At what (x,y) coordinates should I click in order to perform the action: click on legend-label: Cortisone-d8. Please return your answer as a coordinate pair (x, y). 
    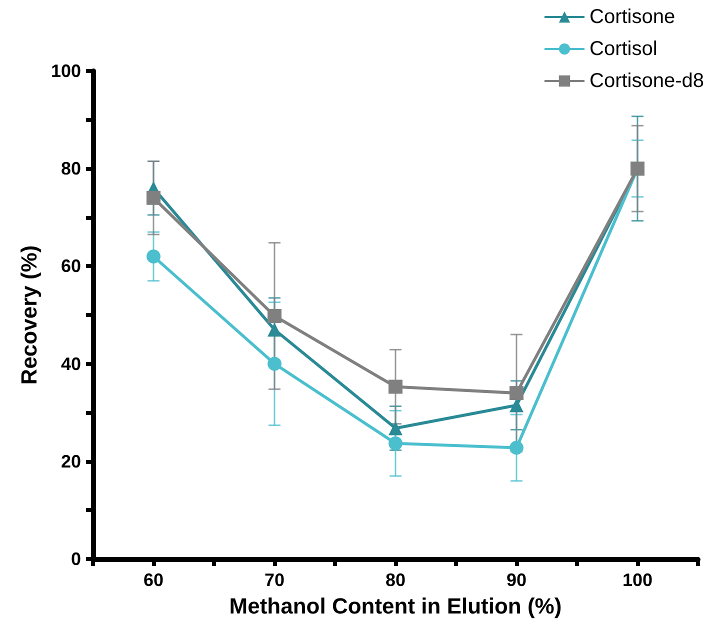
    Looking at the image, I should click on (647, 81).